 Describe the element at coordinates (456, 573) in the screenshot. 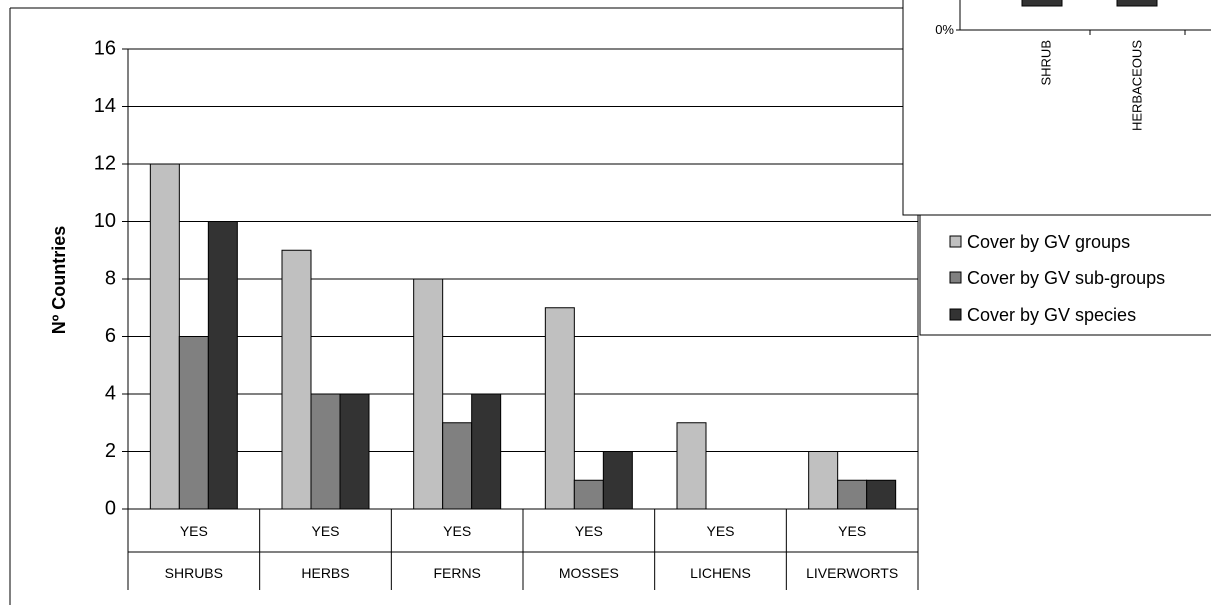

I see `category-group-label: FERNS` at that location.